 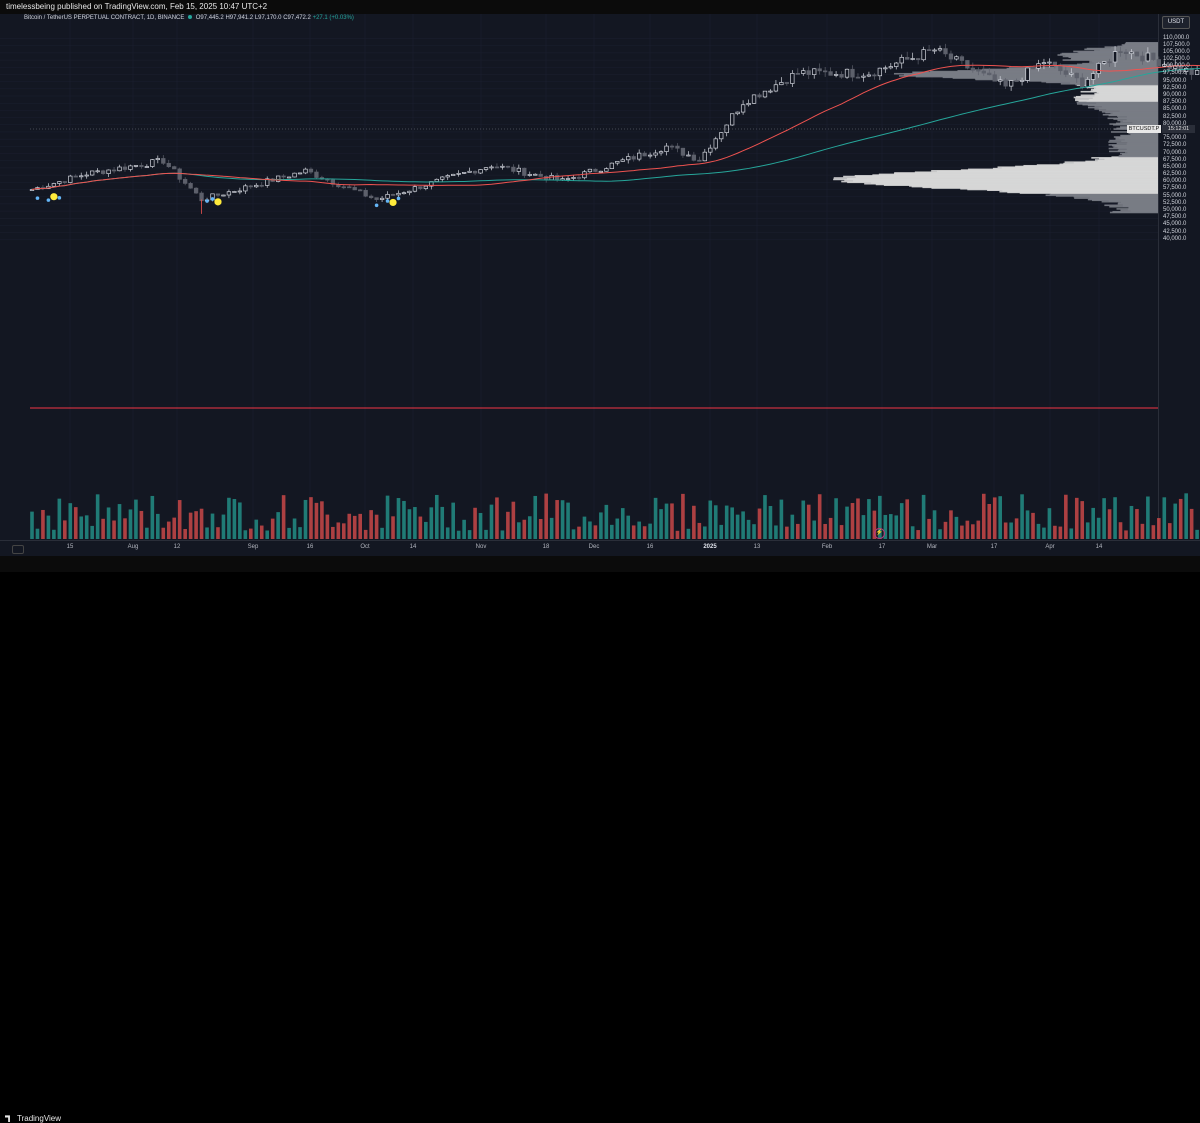 What do you see at coordinates (70, 547) in the screenshot?
I see `time-label: 15` at bounding box center [70, 547].